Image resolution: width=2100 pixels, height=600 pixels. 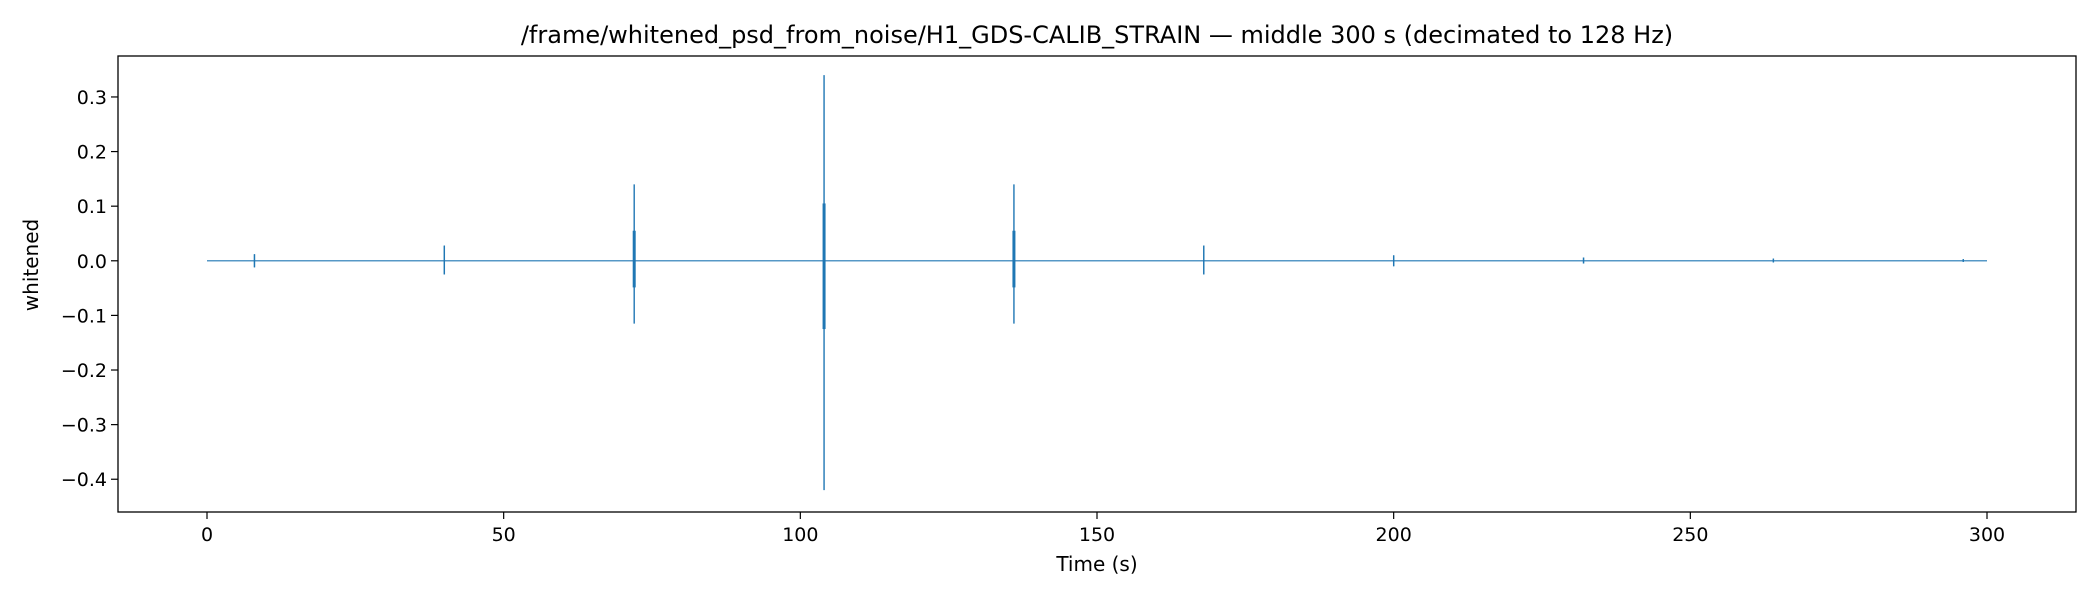 I want to click on x-tick-label: 0, so click(x=207, y=535).